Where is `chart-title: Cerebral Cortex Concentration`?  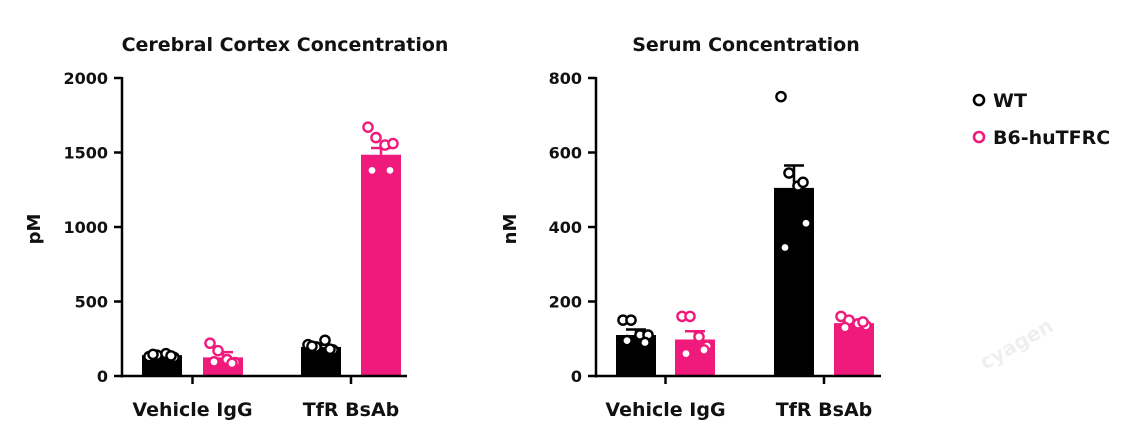
chart-title: Cerebral Cortex Concentration is located at coordinates (285, 45).